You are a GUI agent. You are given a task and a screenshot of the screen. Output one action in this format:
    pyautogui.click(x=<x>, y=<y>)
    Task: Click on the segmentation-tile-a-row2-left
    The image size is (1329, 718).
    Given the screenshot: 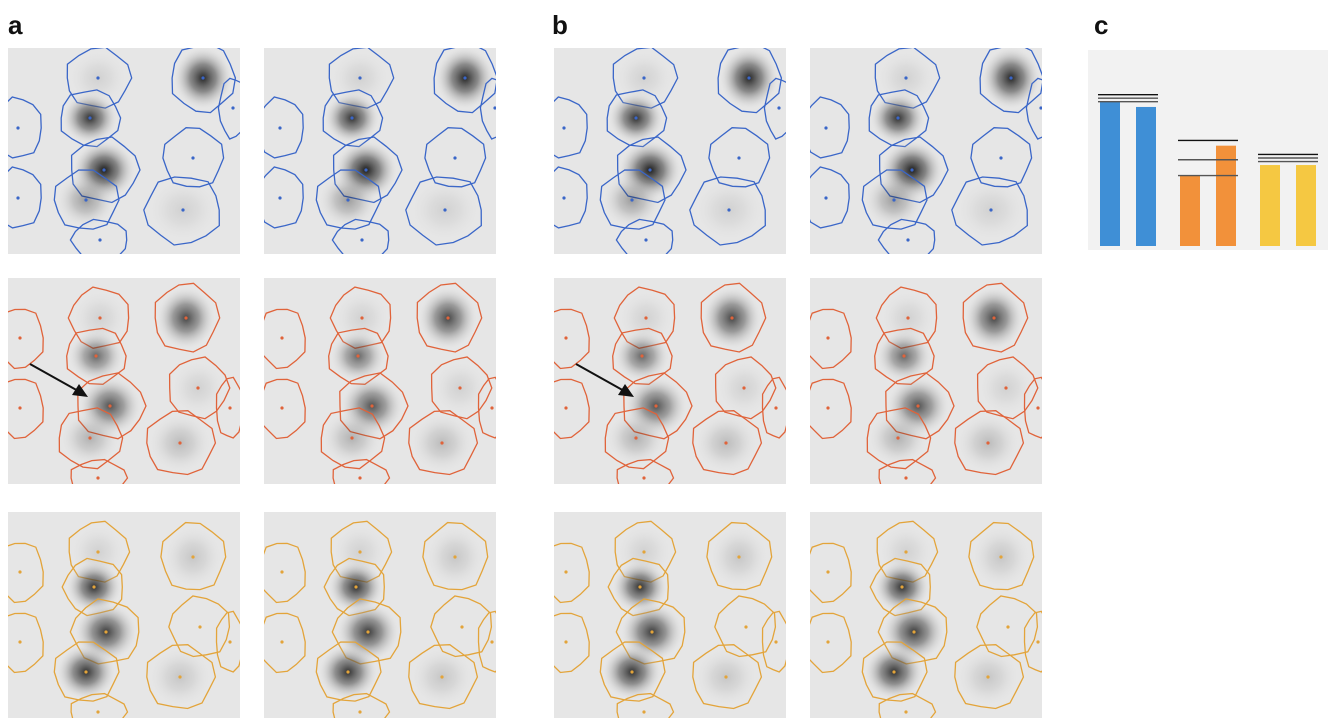 What is the action you would take?
    pyautogui.click(x=124, y=381)
    